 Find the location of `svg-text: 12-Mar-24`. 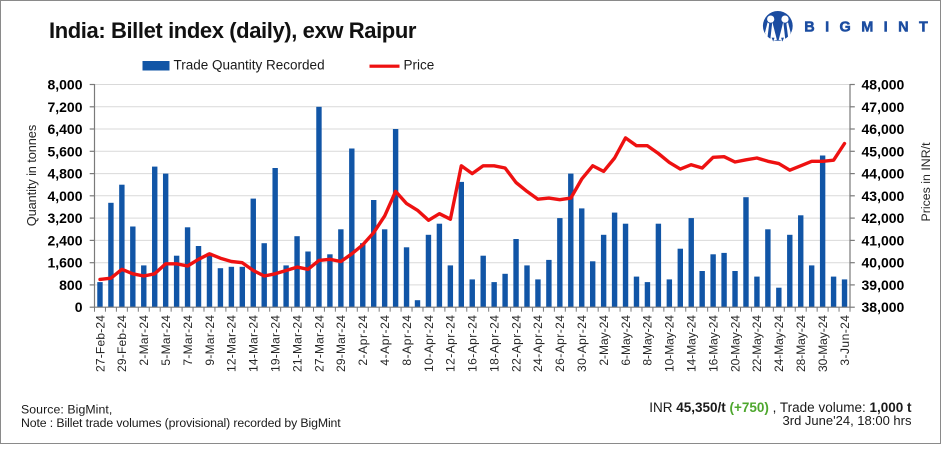

svg-text: 12-Mar-24 is located at coordinates (232, 343).